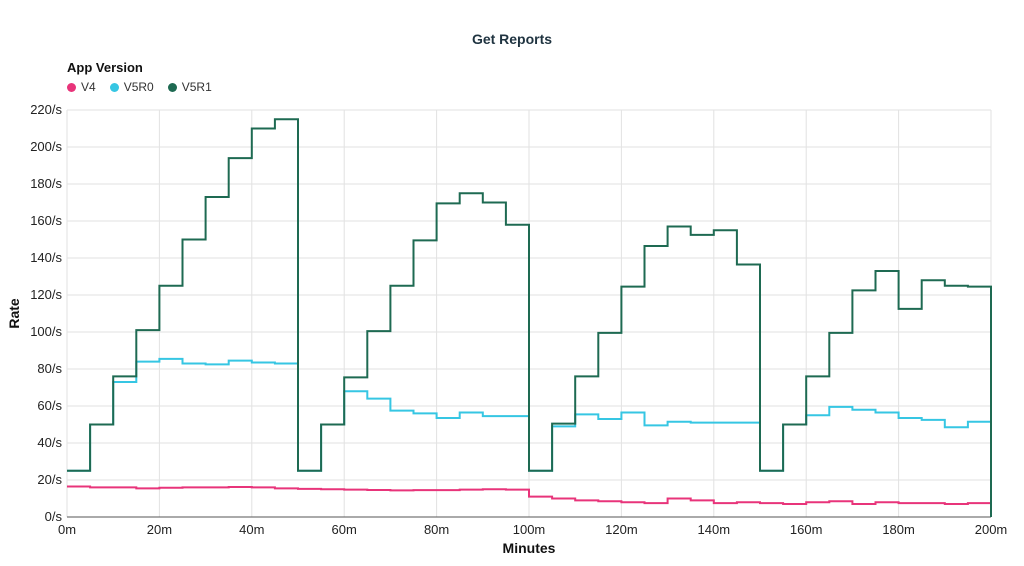  I want to click on legend-item-v4: V4, so click(81, 87).